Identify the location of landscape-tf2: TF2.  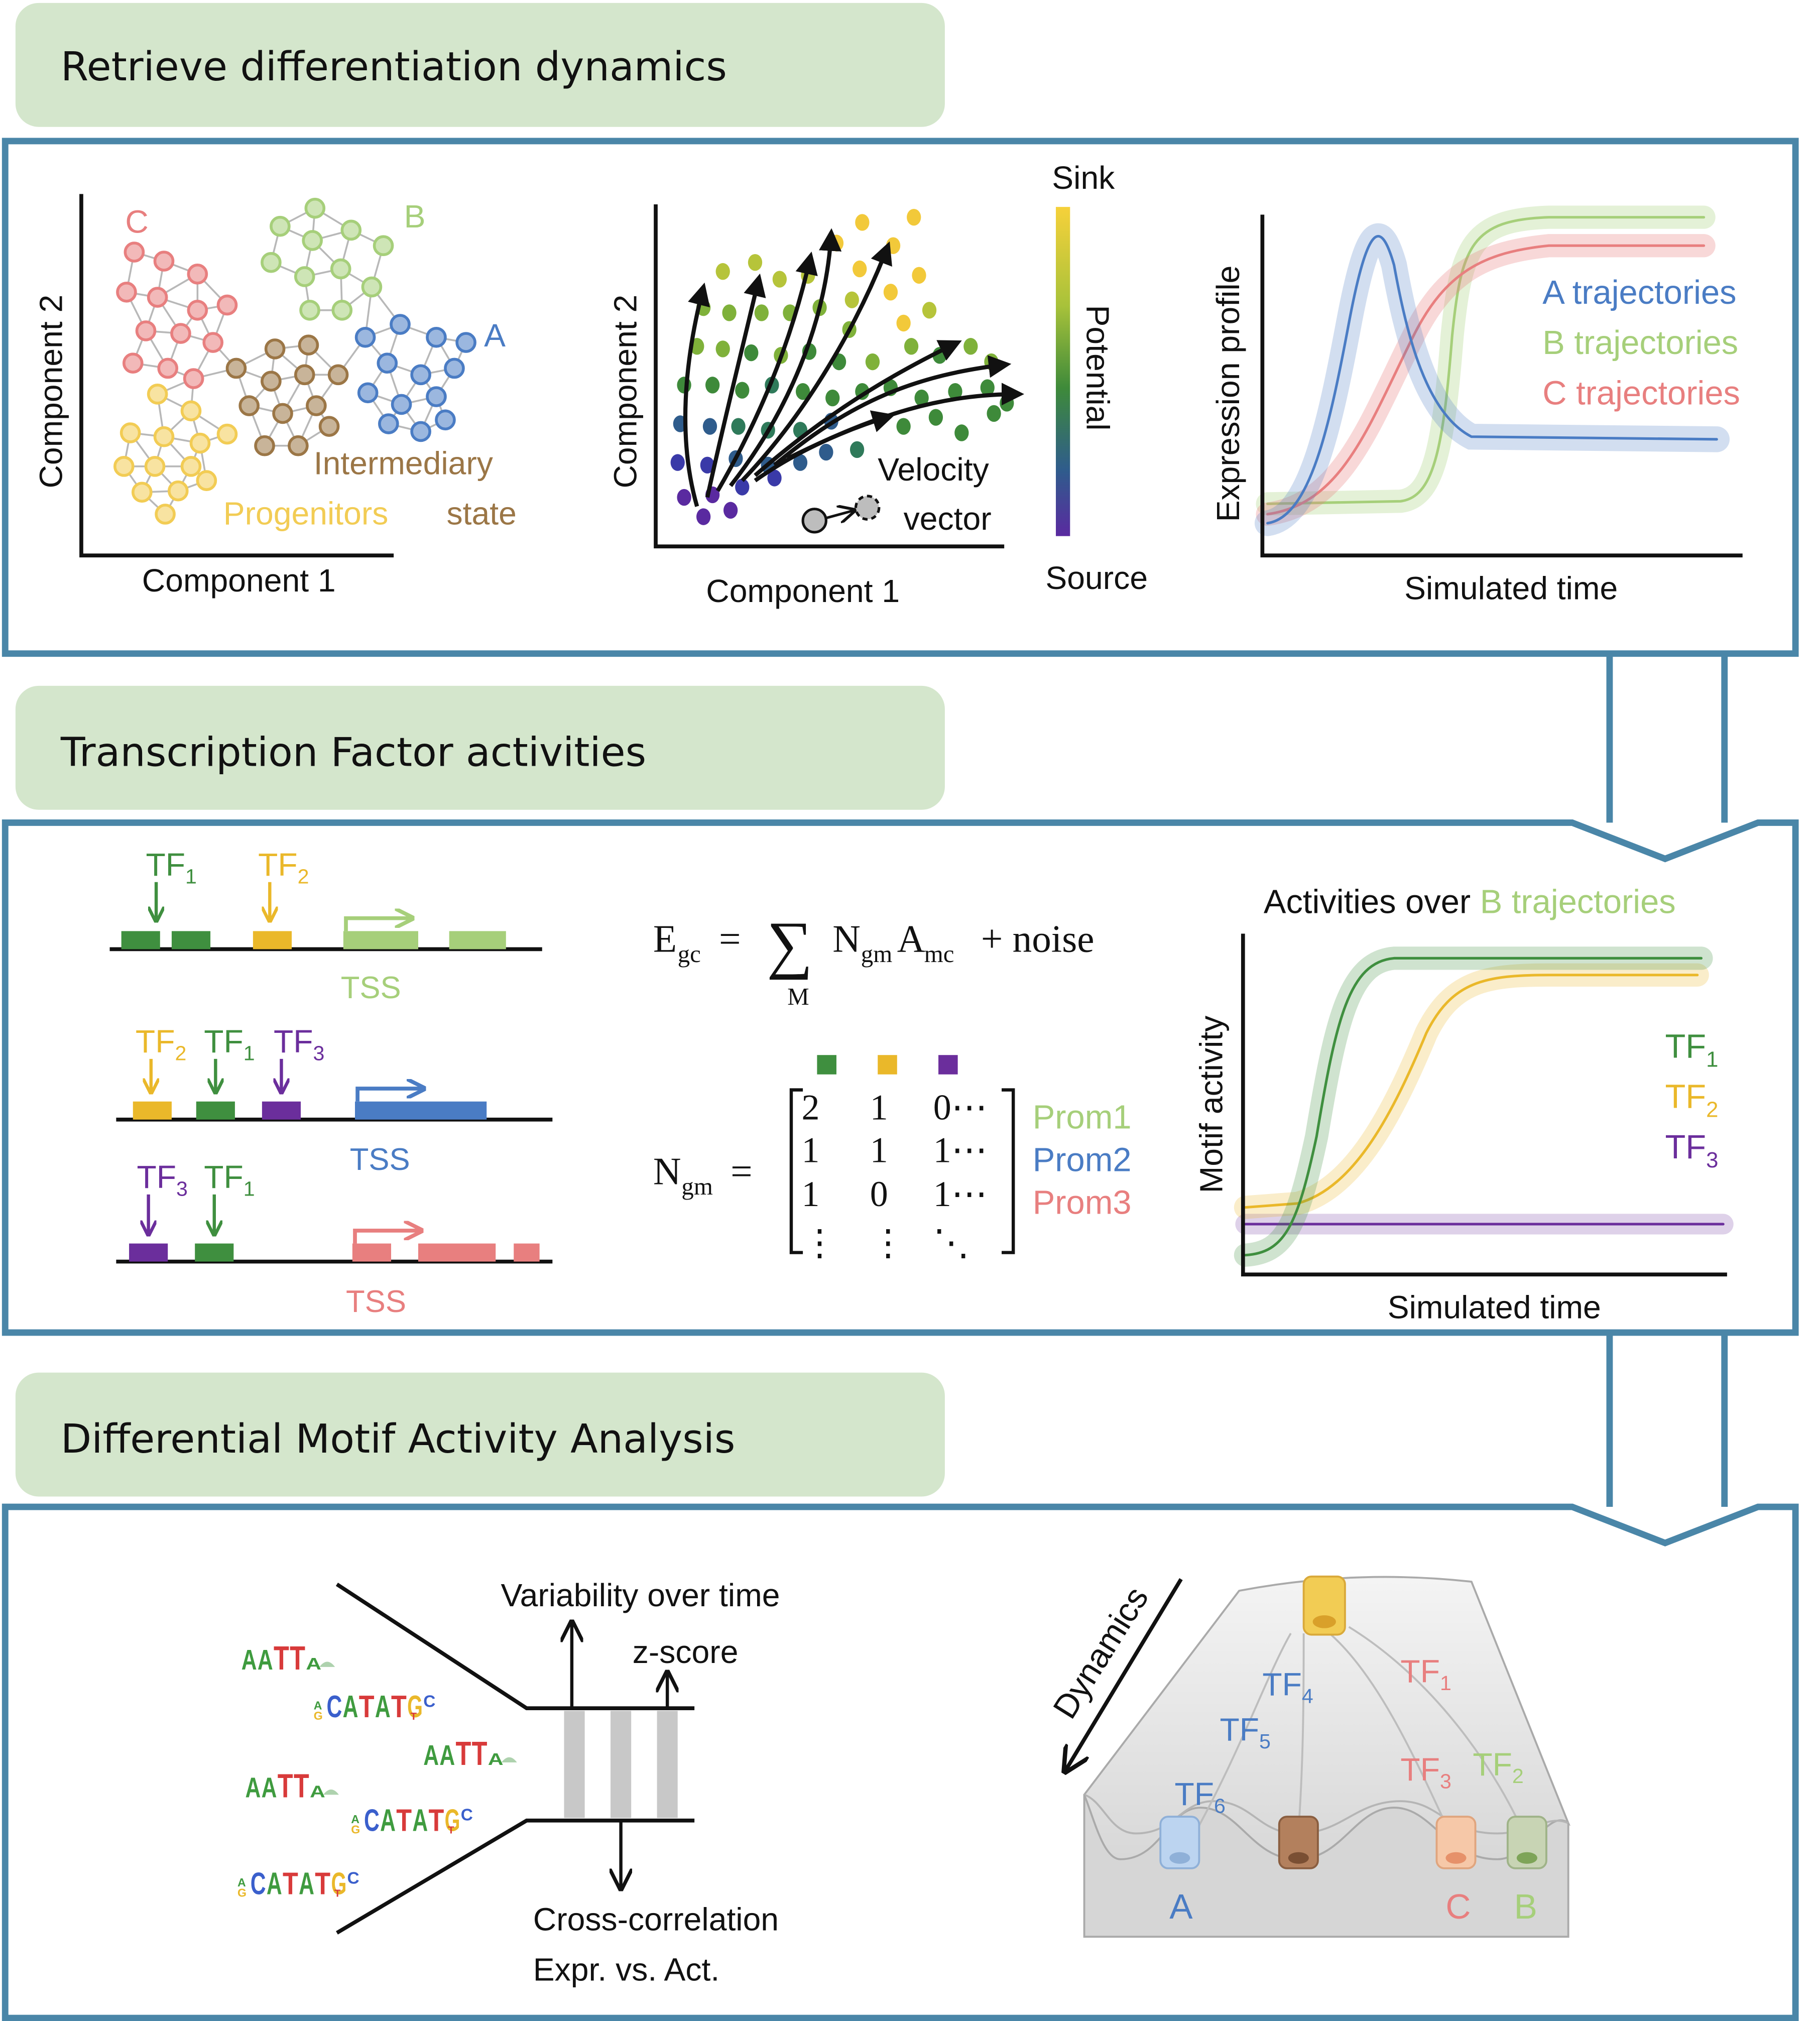
(1498, 1767).